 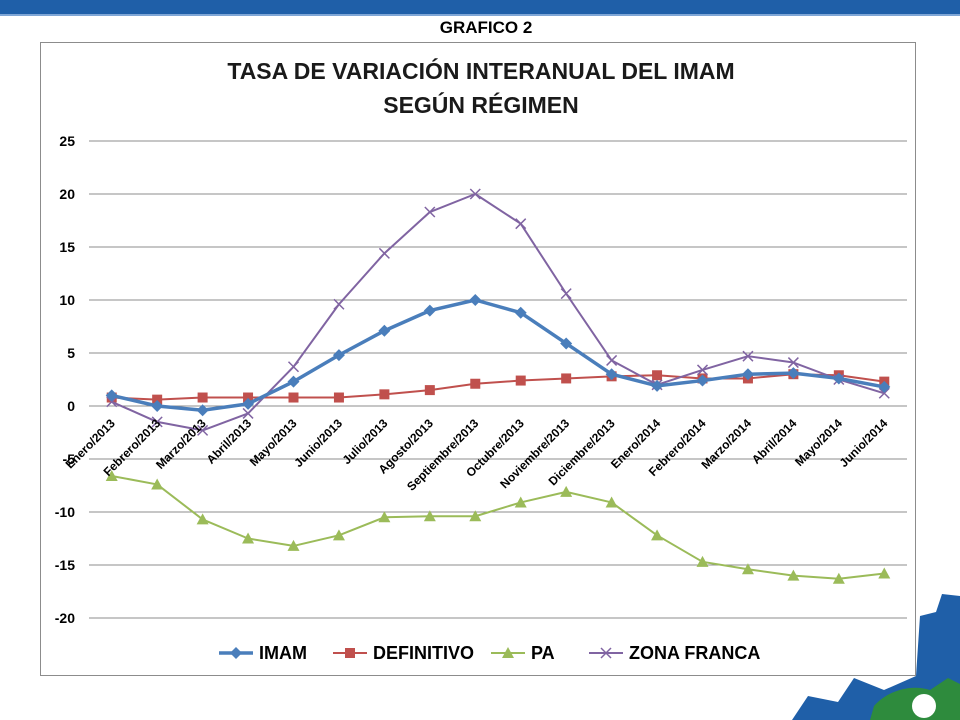 What do you see at coordinates (65, 512) in the screenshot?
I see `y-tick-label: -10` at bounding box center [65, 512].